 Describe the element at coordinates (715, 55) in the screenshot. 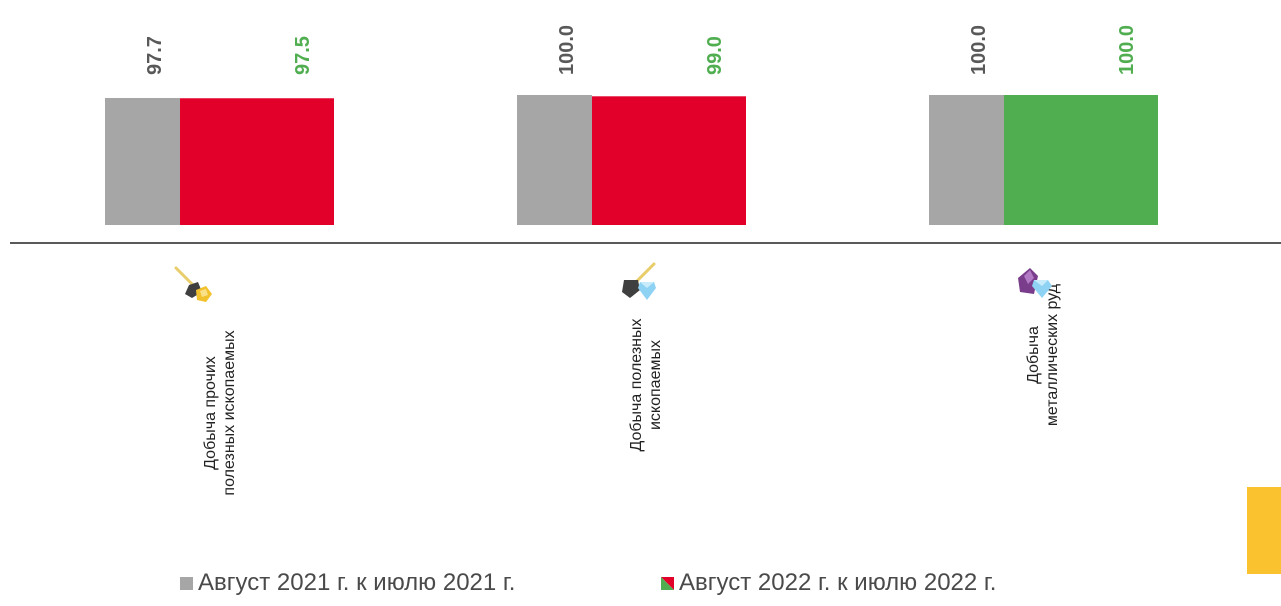

I see `data-label-2022: 99.0` at that location.